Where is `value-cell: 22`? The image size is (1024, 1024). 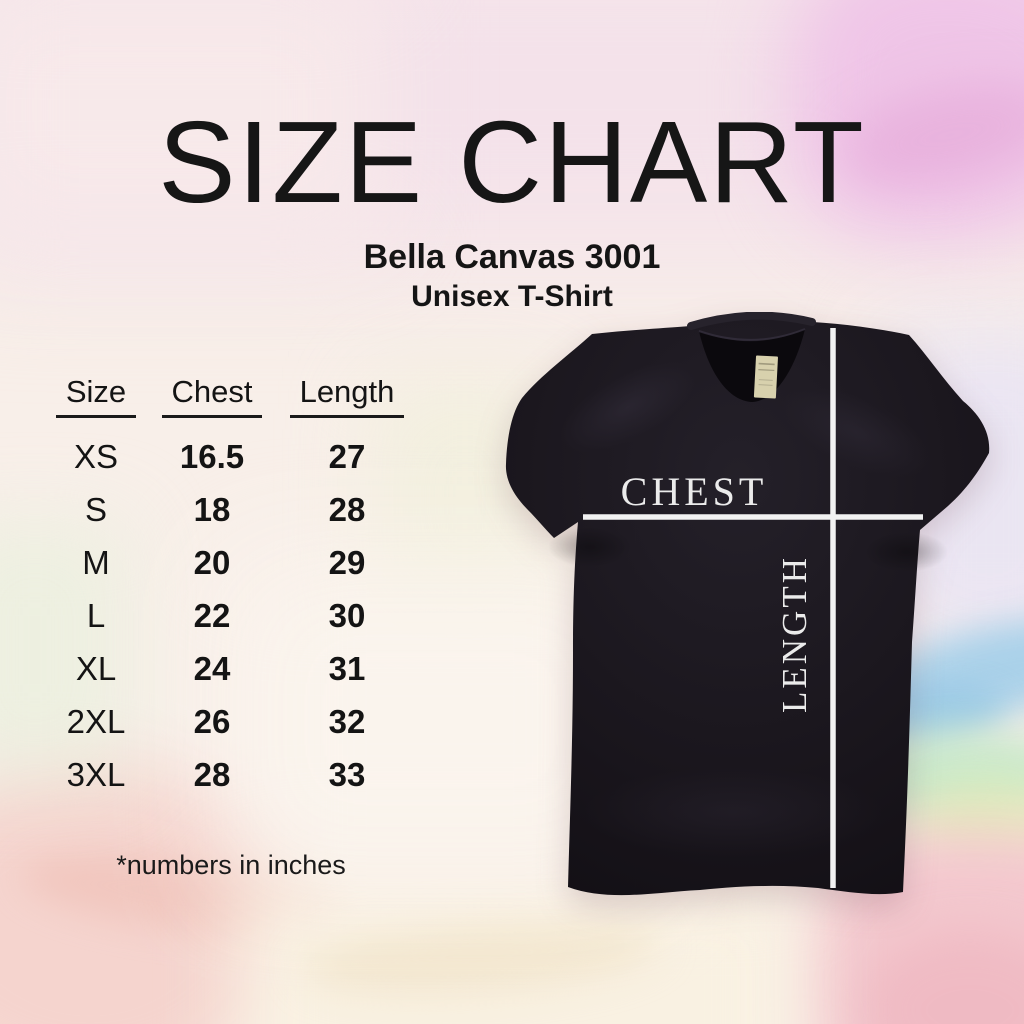 value-cell: 22 is located at coordinates (212, 615).